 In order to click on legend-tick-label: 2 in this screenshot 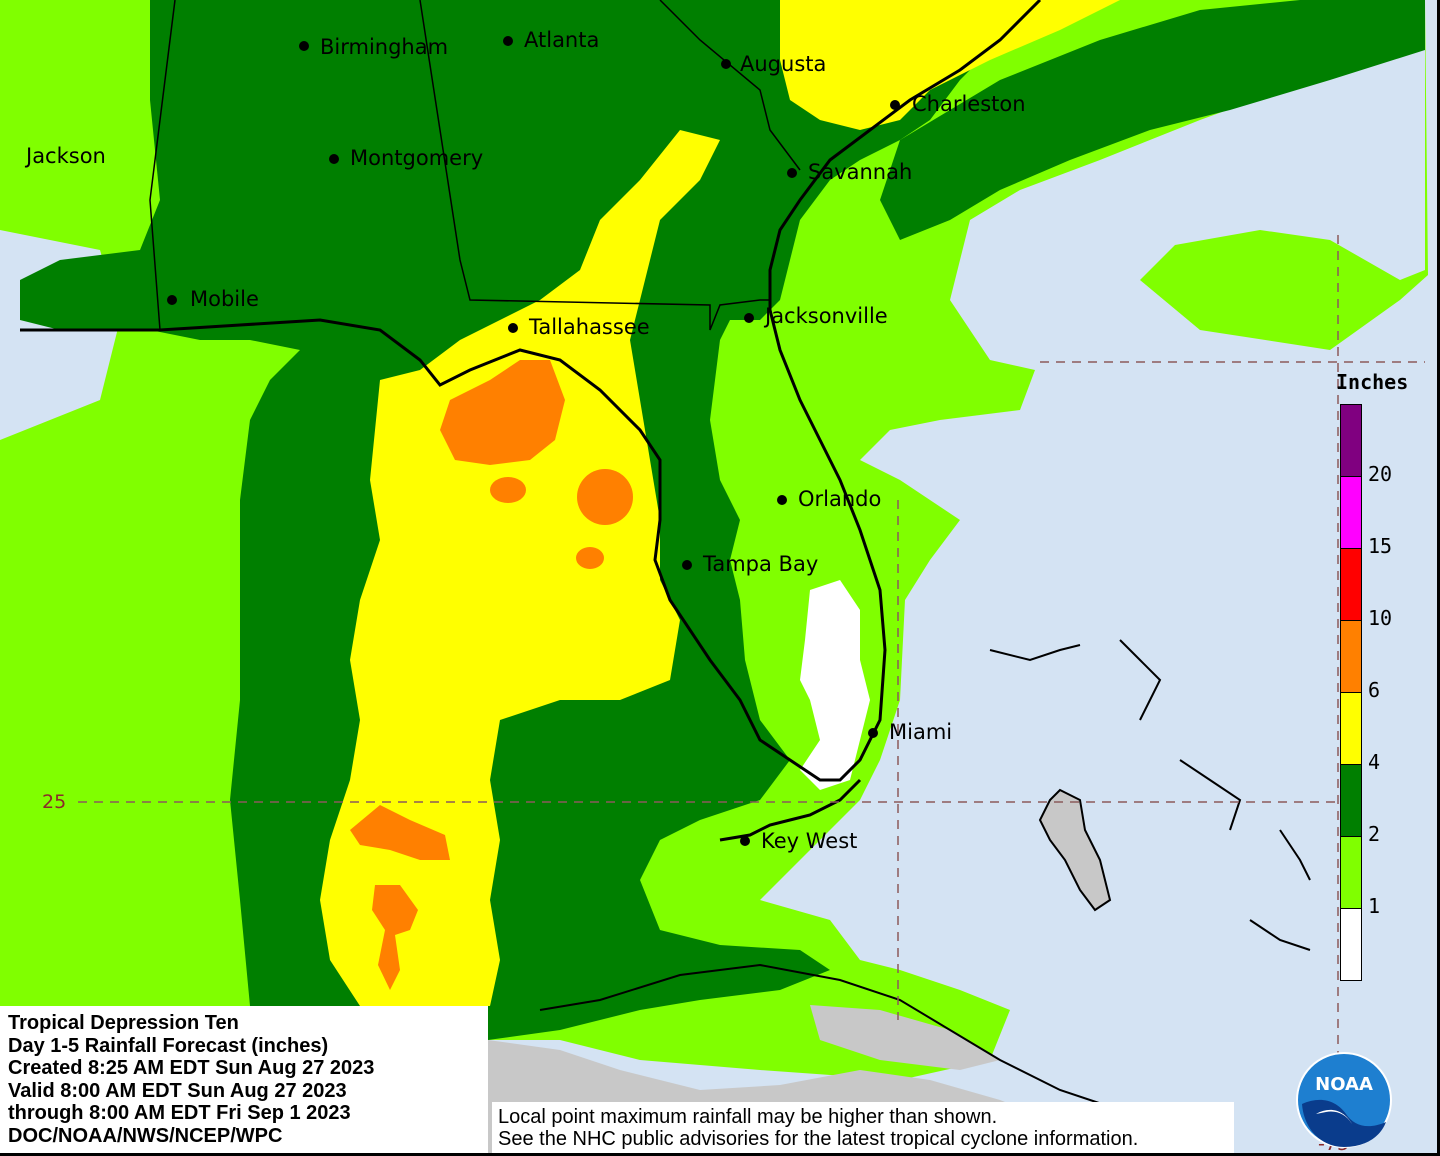, I will do `click(1374, 834)`.